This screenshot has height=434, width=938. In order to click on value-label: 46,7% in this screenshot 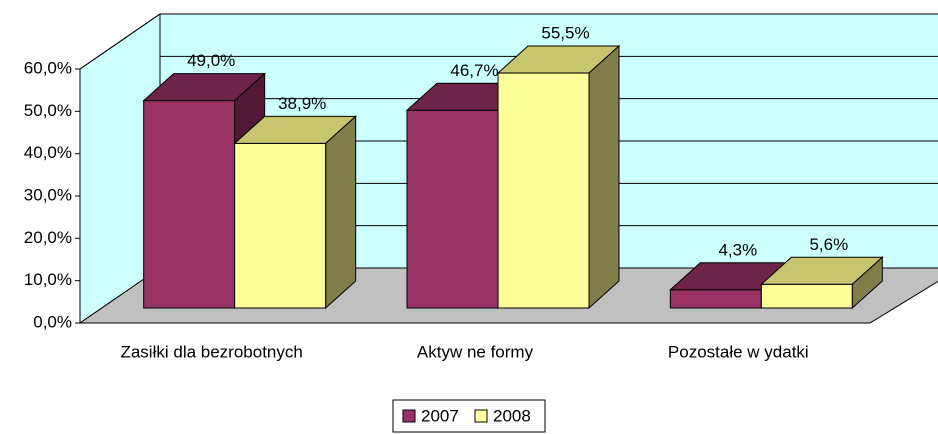, I will do `click(474, 70)`.